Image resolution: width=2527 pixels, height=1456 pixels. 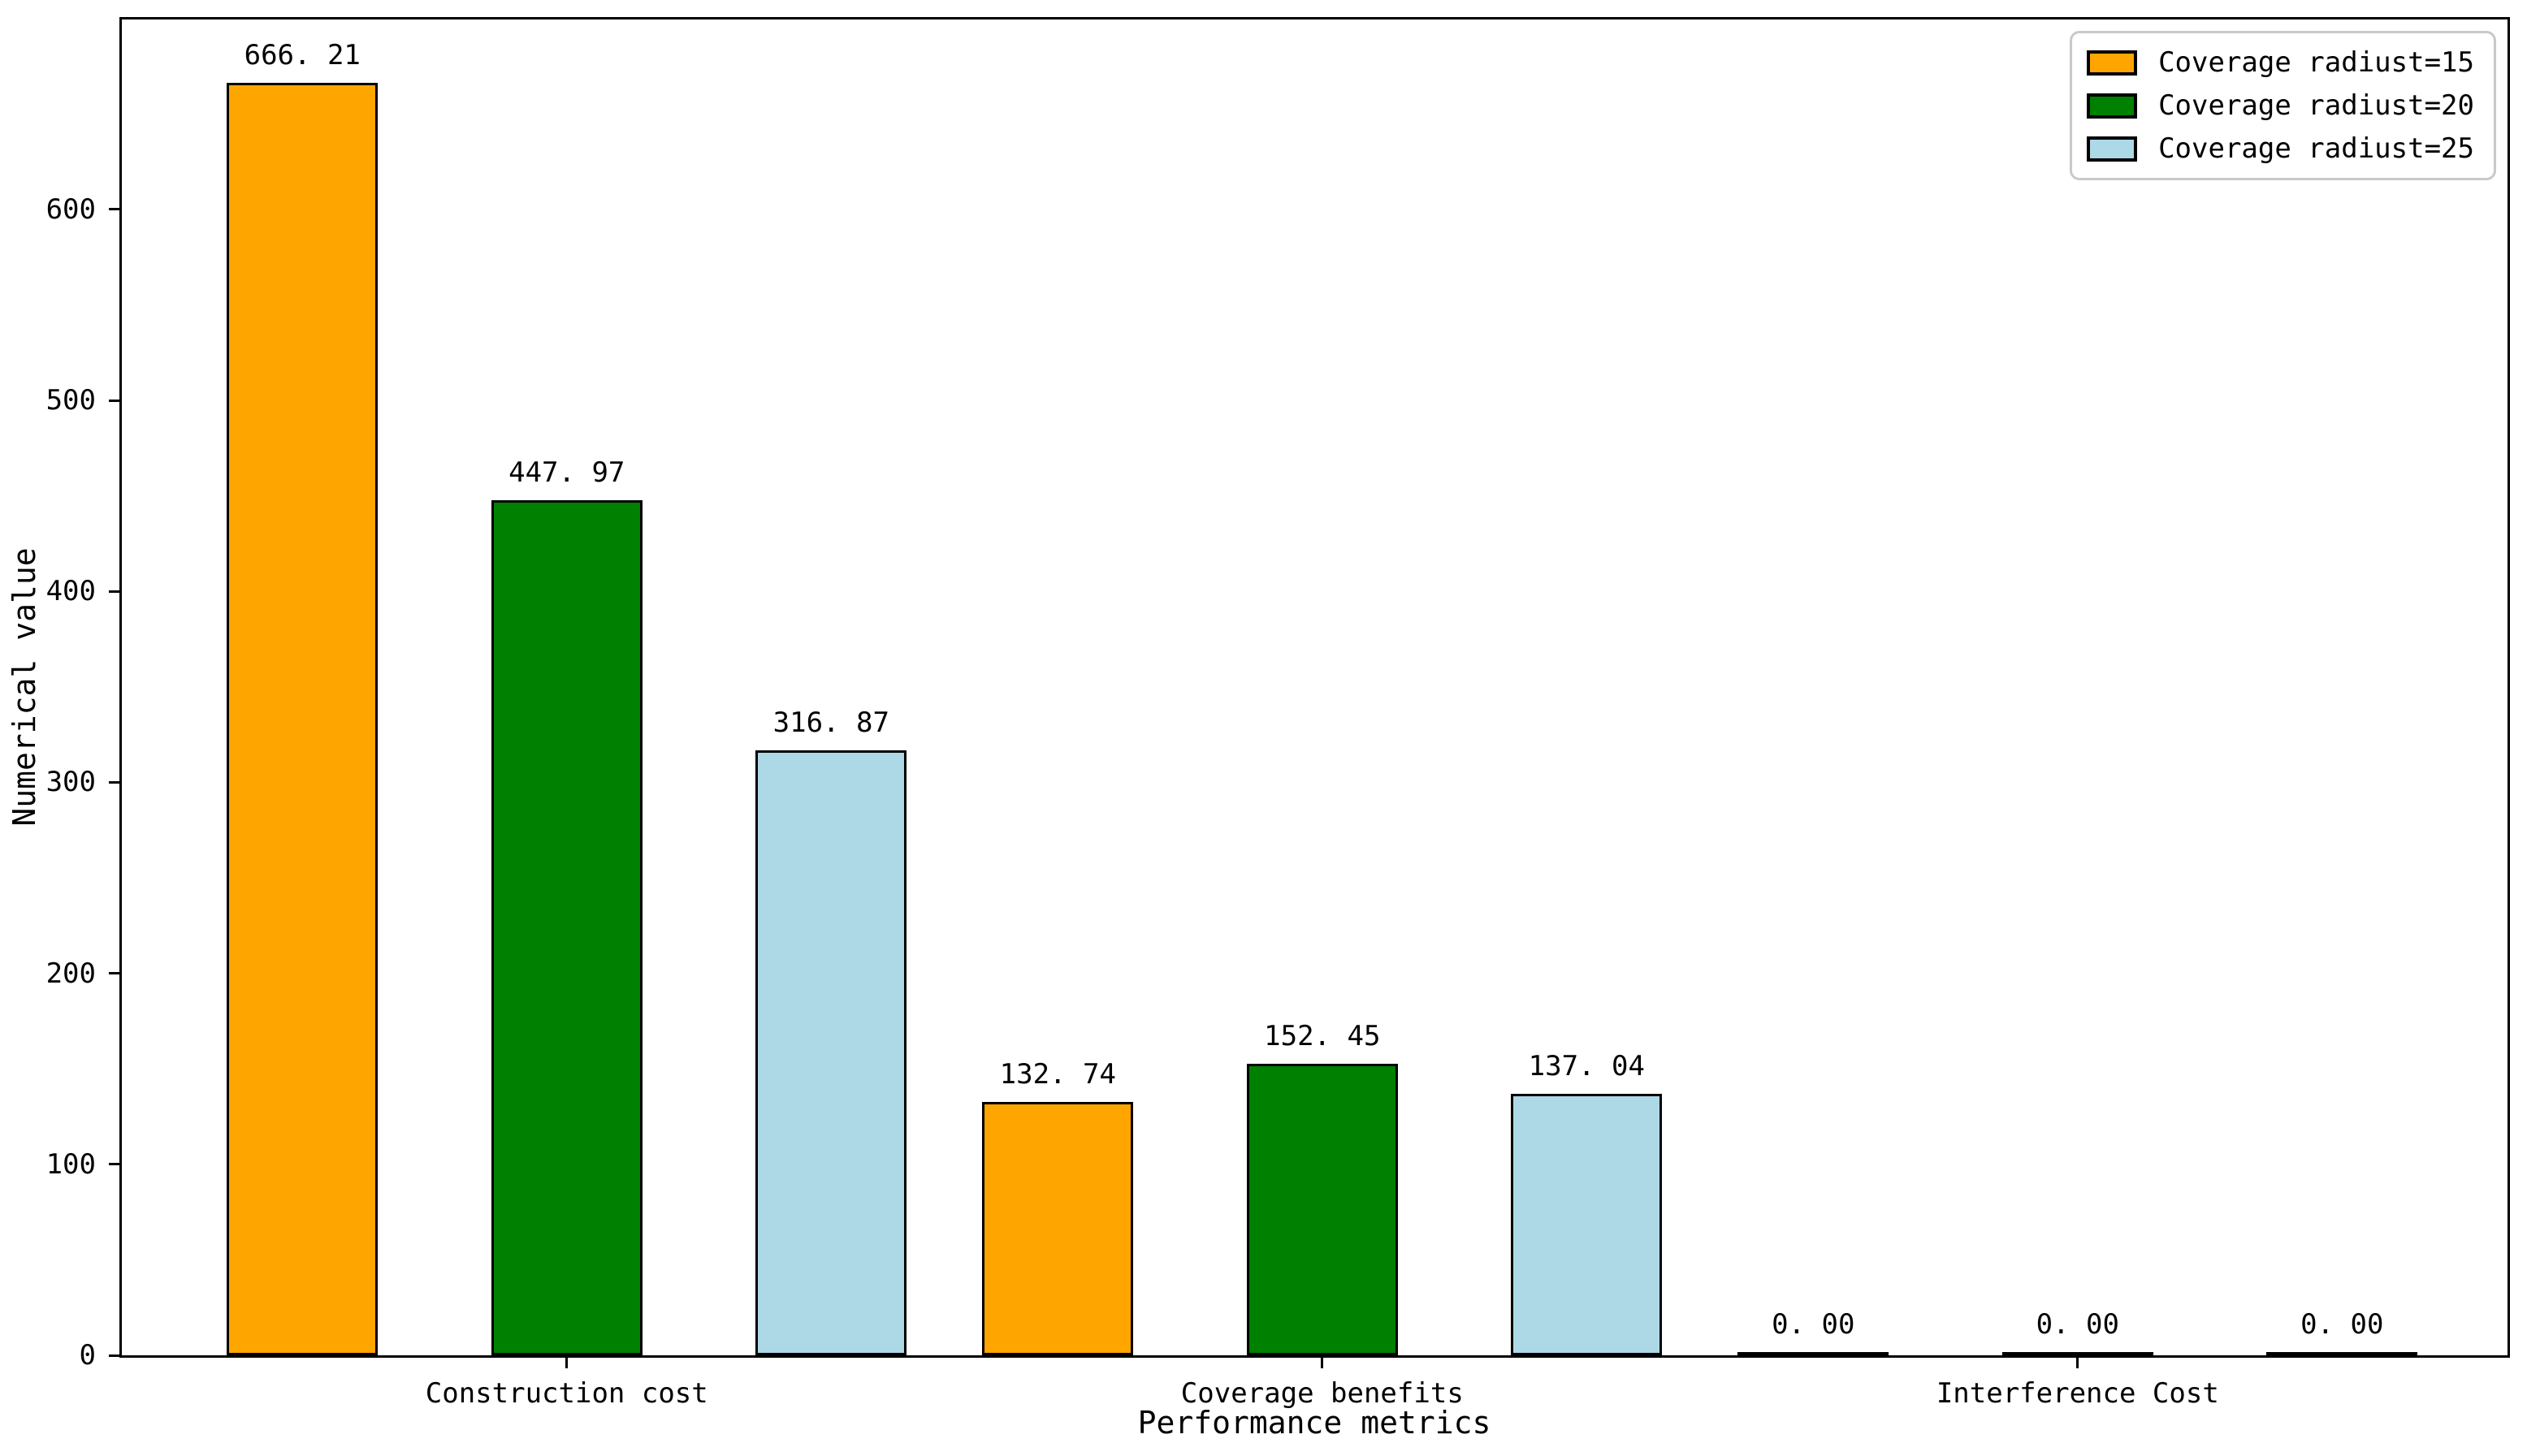 I want to click on y-tick-label: 200, so click(x=70, y=973).